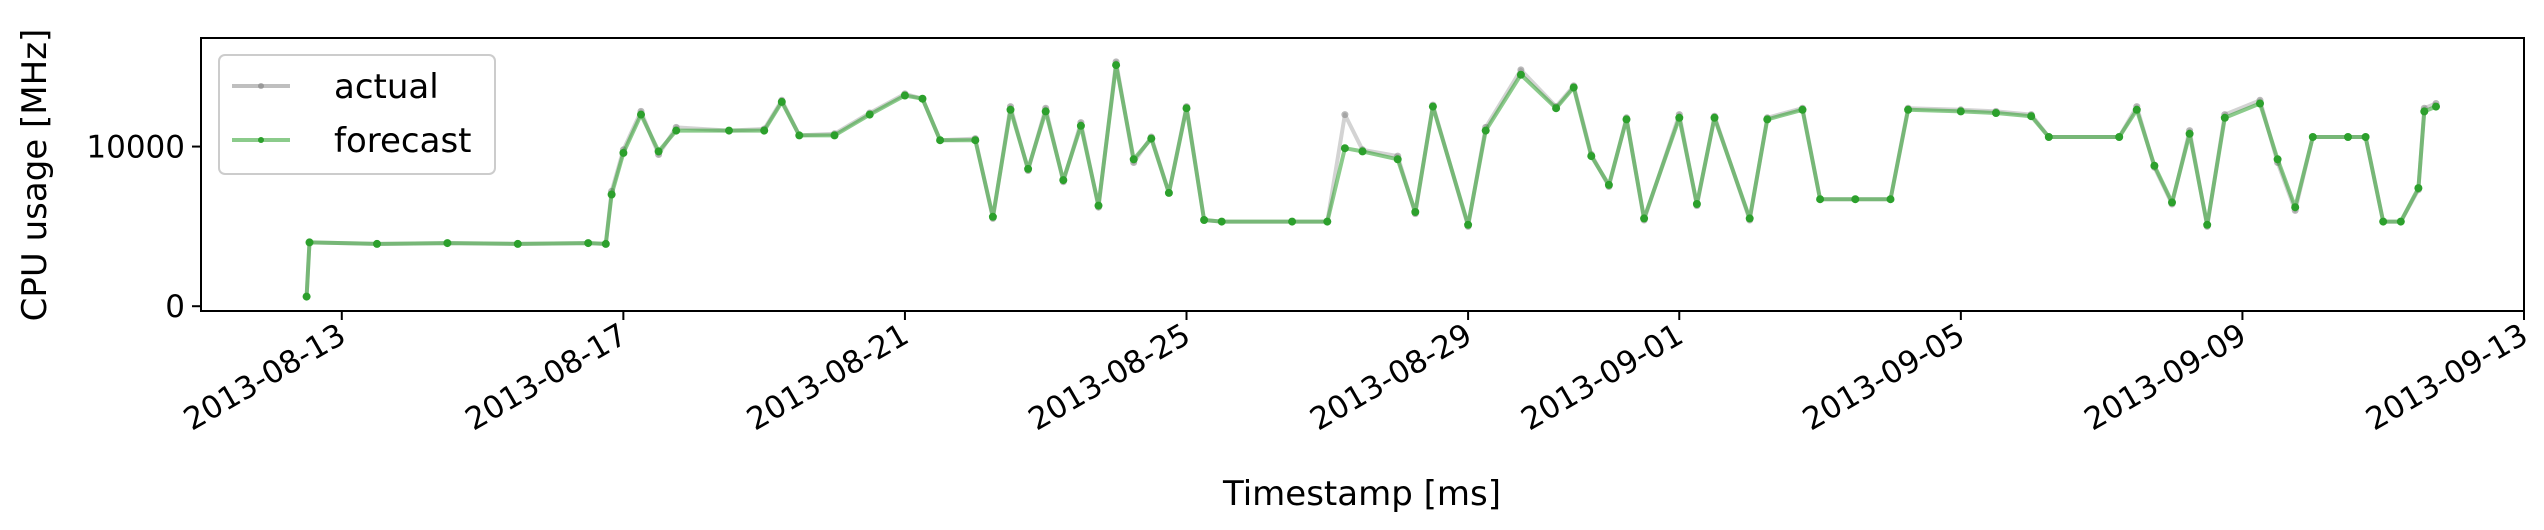 The image size is (2544, 530). What do you see at coordinates (2447, 377) in the screenshot?
I see `x-tick-label: 2013-09-13` at bounding box center [2447, 377].